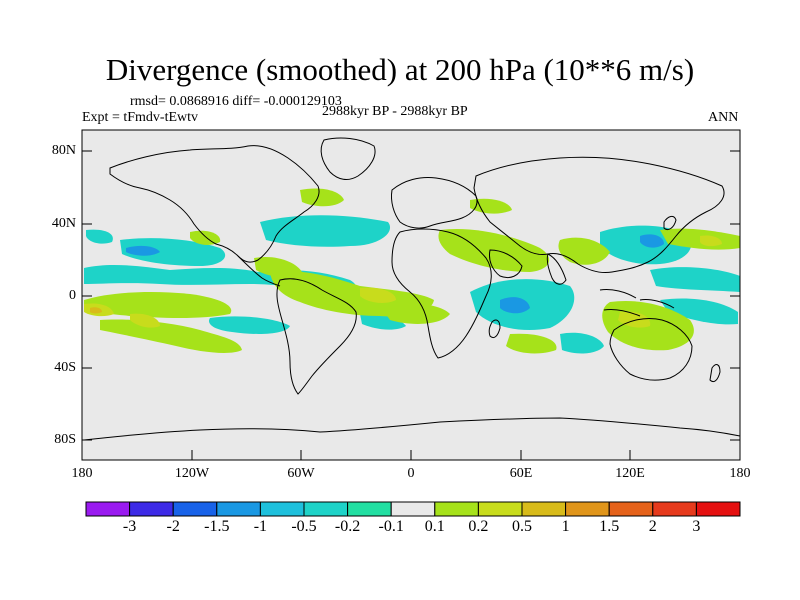 The width and height of the screenshot is (800, 600). I want to click on colorbar-label: 2, so click(652, 526).